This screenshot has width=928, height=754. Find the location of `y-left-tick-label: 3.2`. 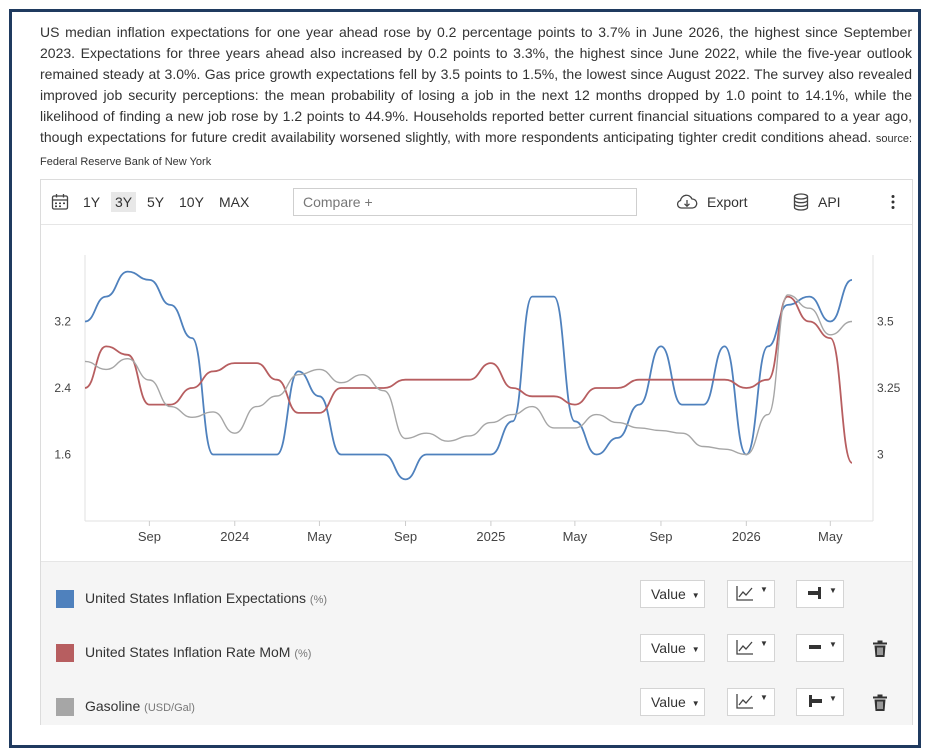

y-left-tick-label: 3.2 is located at coordinates (62, 322).